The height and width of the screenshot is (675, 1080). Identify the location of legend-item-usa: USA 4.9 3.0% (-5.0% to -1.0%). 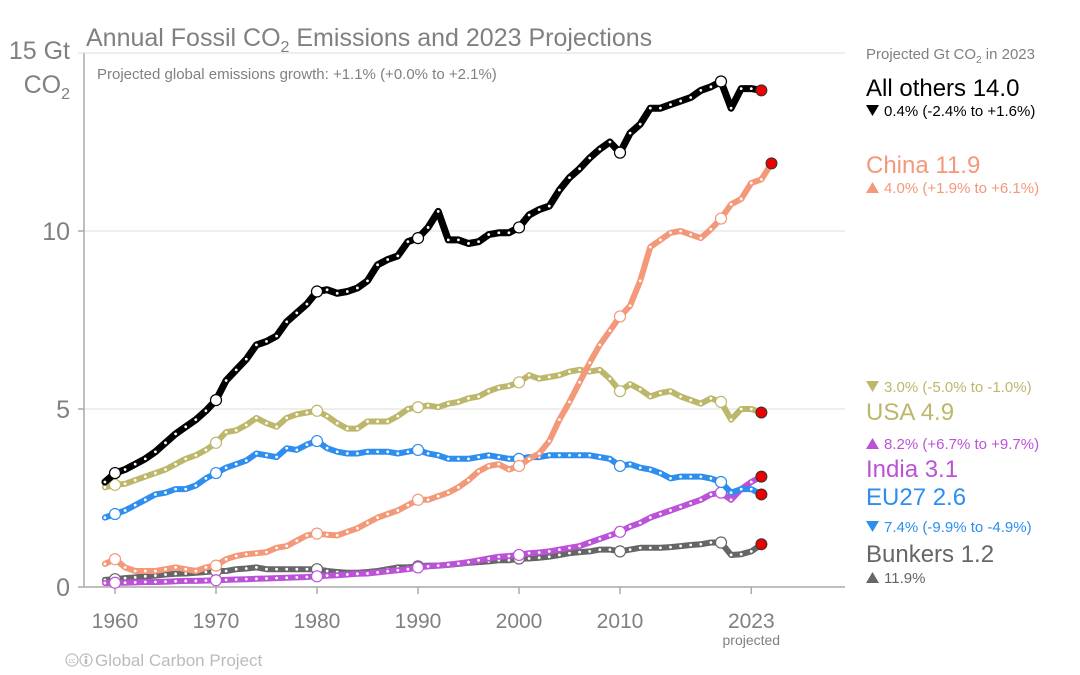
(949, 402).